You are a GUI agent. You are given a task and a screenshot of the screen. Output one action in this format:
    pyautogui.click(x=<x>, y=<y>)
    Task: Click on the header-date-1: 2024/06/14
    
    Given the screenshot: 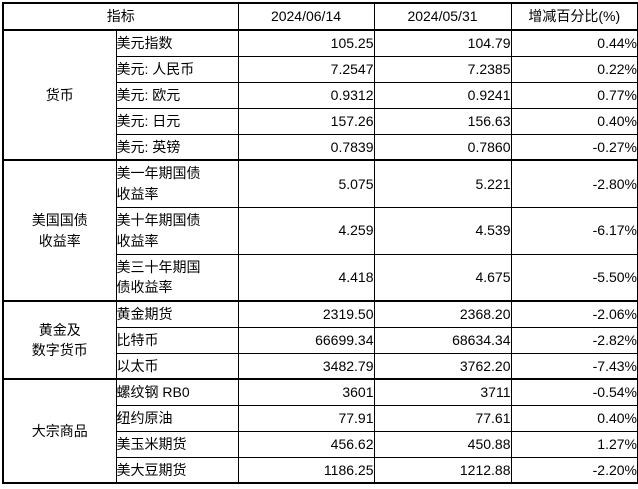 What is the action you would take?
    pyautogui.click(x=306, y=16)
    